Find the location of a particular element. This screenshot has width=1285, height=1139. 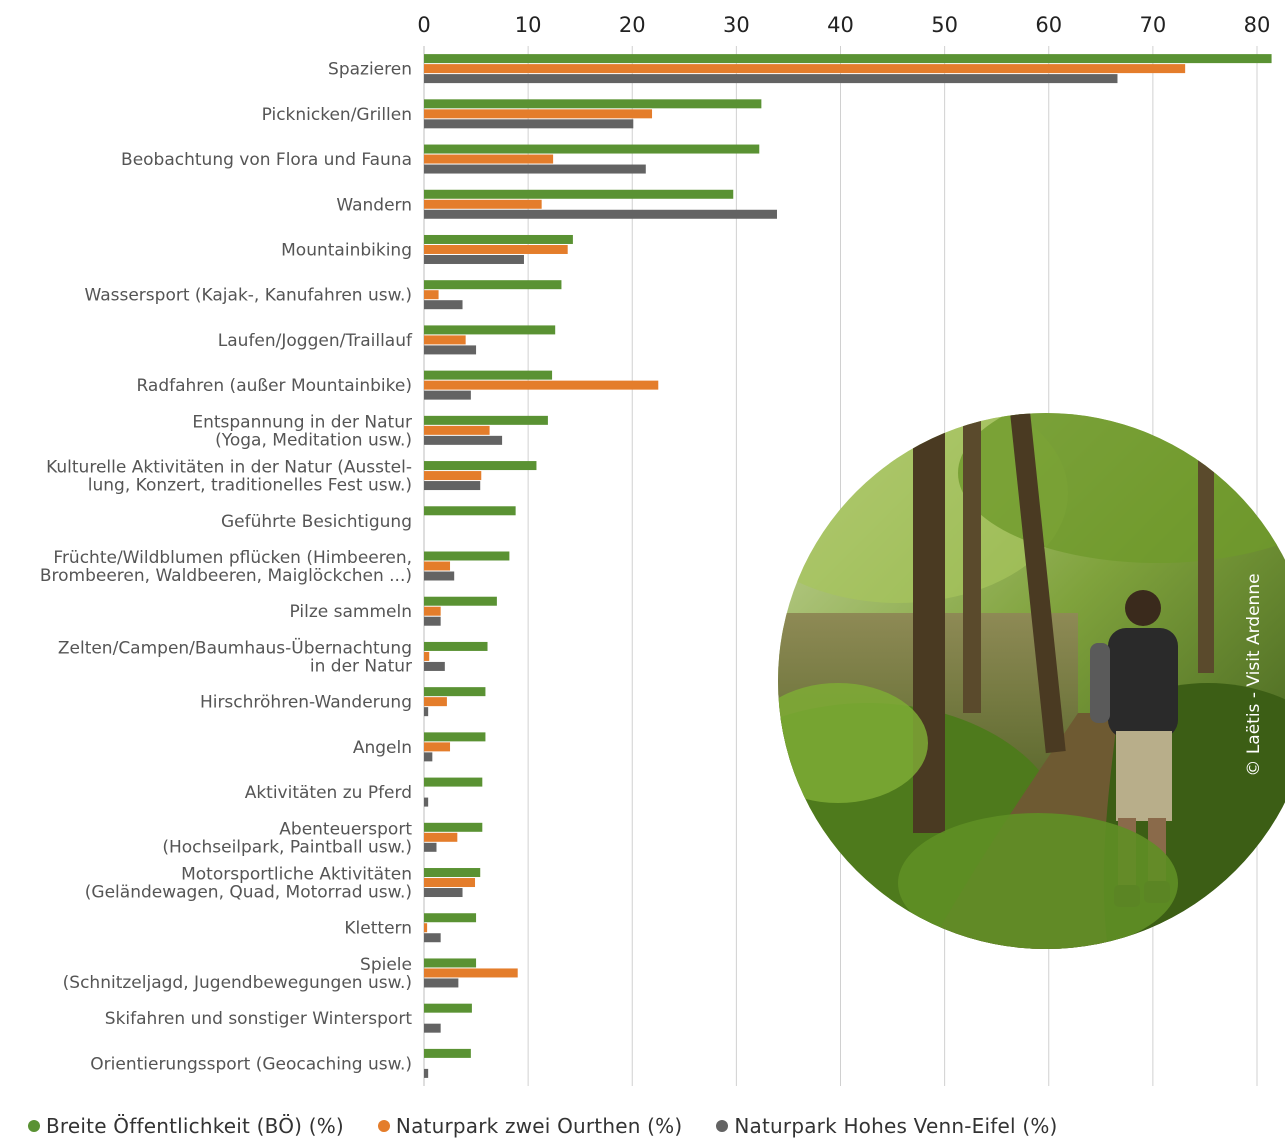

category-label-line: Zelten/Campen/Baumhaus-Übernachtung is located at coordinates (235, 647).